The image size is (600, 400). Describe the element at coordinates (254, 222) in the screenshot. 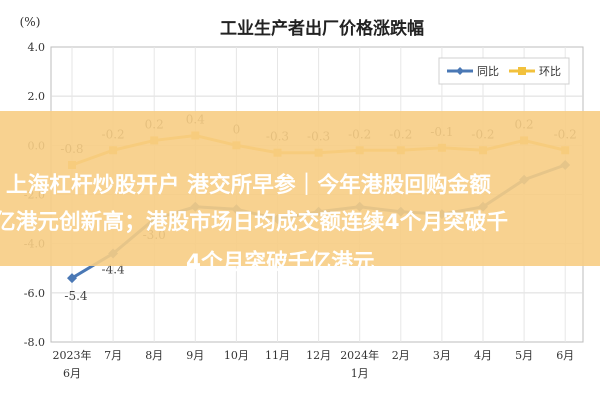

I see `overlay-headline-line-2: 亿港元创新高；港股市场日均成交额连续4个月突破千` at that location.